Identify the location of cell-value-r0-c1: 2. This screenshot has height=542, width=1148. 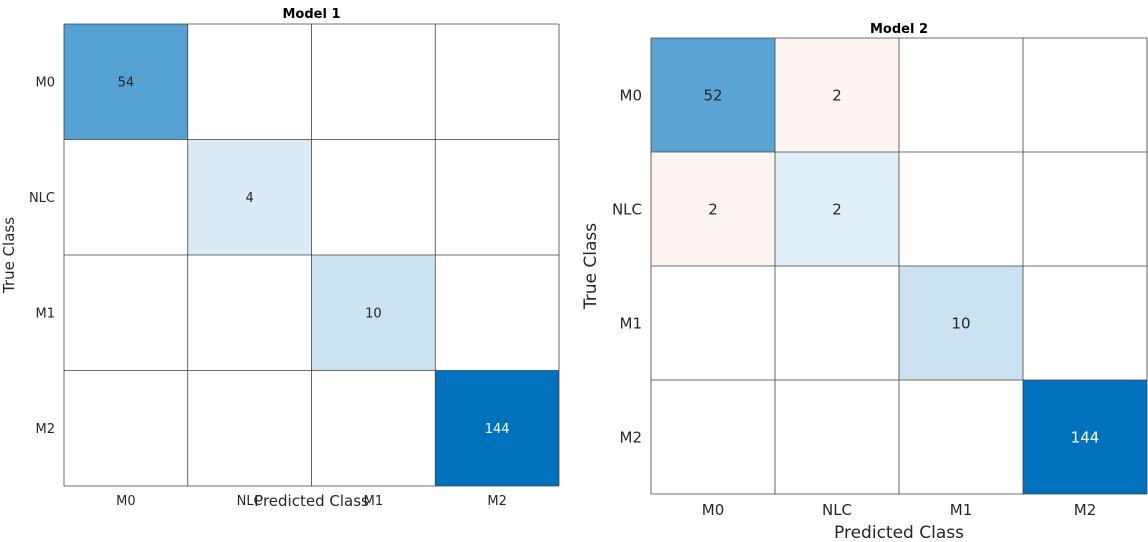
(837, 95).